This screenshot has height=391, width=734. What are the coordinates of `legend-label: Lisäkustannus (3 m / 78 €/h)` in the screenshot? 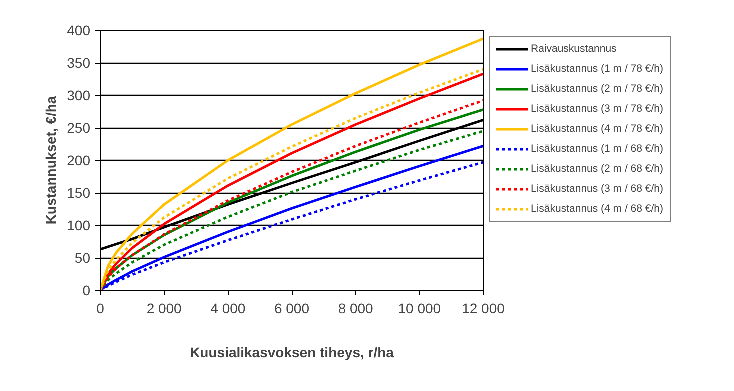 It's located at (597, 109).